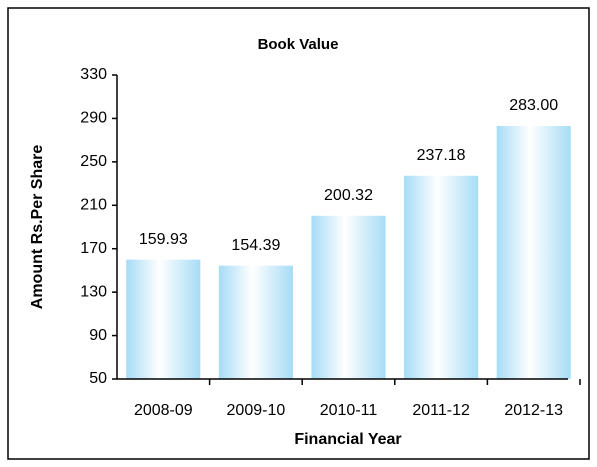 The width and height of the screenshot is (597, 467). What do you see at coordinates (98, 335) in the screenshot?
I see `y-tick-label: 90` at bounding box center [98, 335].